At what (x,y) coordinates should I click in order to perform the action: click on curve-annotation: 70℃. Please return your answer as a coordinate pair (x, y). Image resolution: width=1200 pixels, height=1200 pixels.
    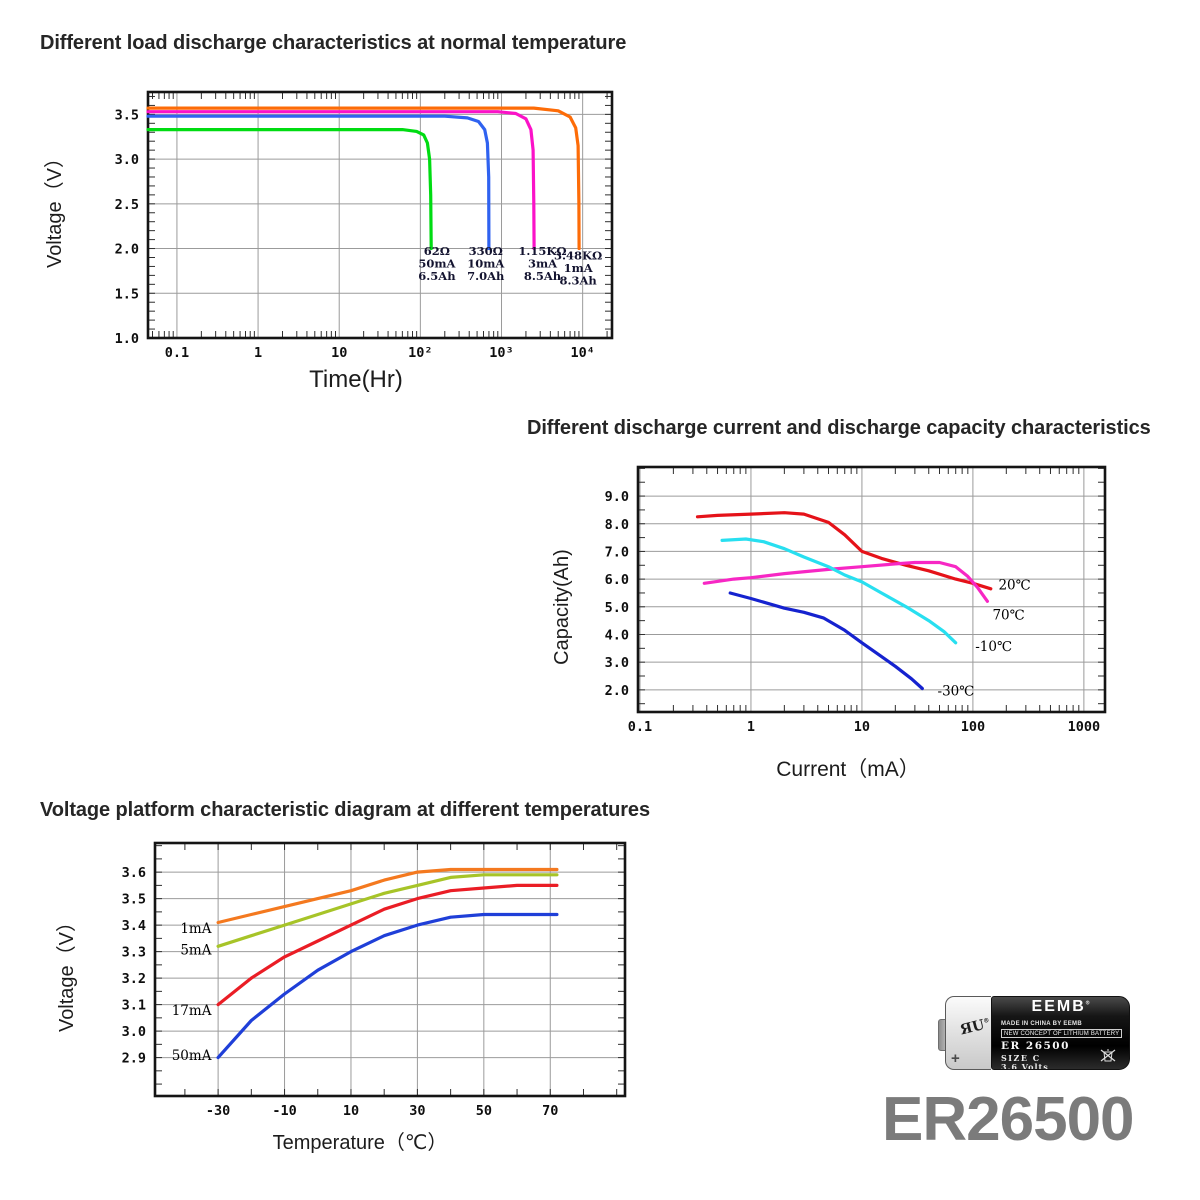
    Looking at the image, I should click on (1008, 615).